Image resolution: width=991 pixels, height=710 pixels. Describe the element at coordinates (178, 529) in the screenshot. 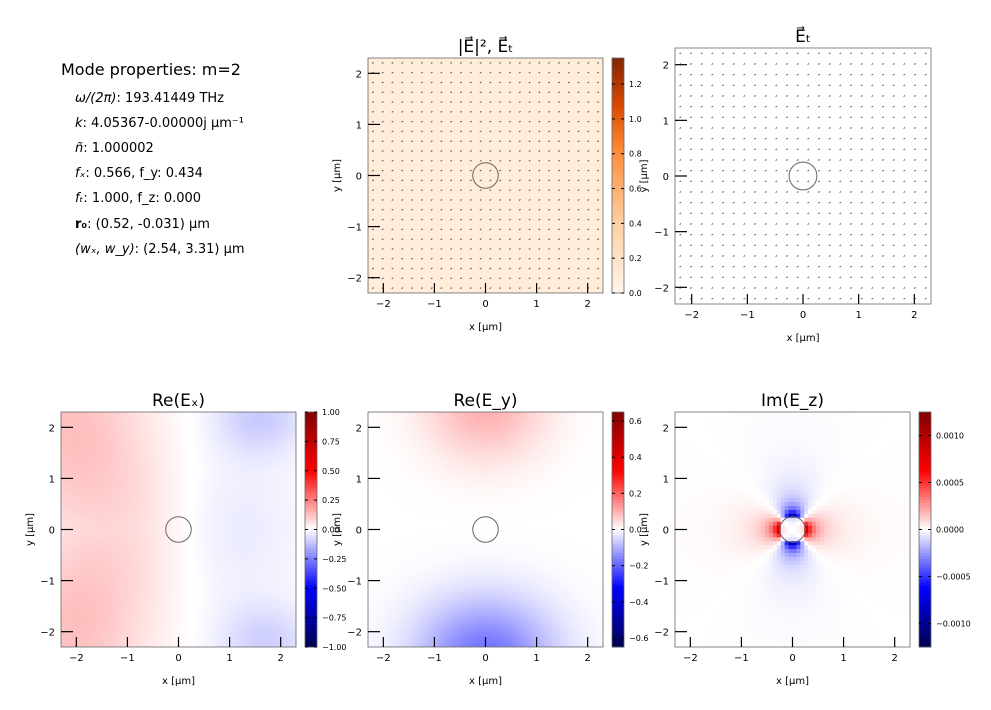

I see `heatmap-cells` at that location.